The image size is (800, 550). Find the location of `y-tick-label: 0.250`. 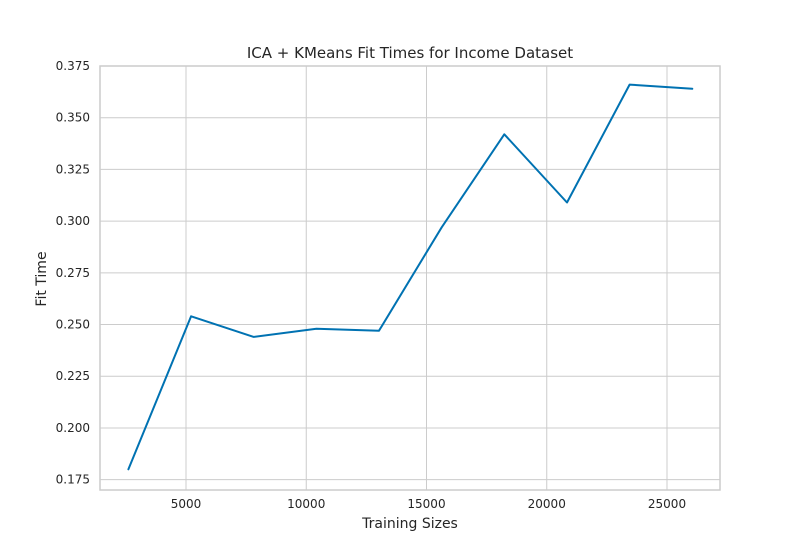

y-tick-label: 0.250 is located at coordinates (73, 325).